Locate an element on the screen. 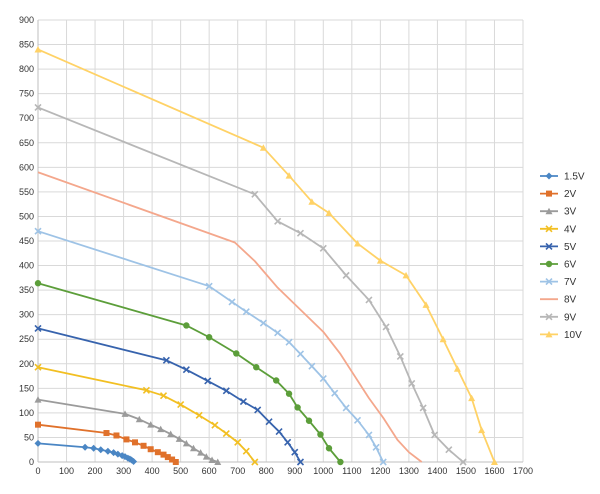 Image resolution: width=600 pixels, height=494 pixels. x-tick-label: 1200 is located at coordinates (380, 471).